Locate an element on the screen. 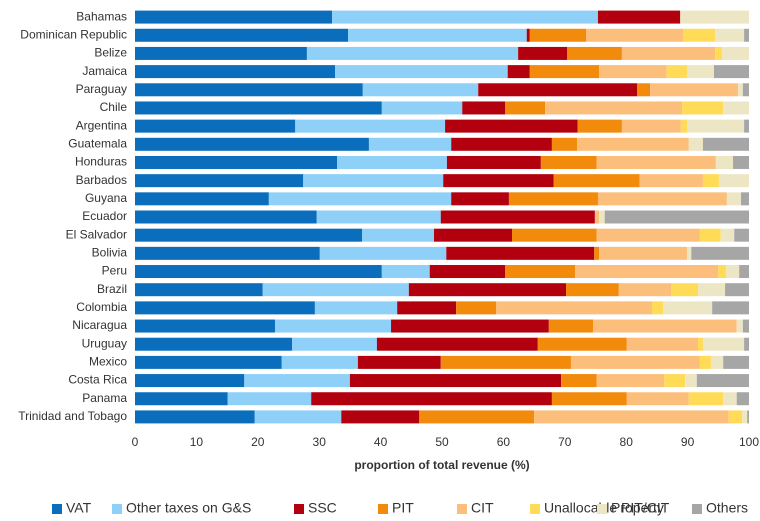  y-tick-label: Mexico is located at coordinates (108, 362).